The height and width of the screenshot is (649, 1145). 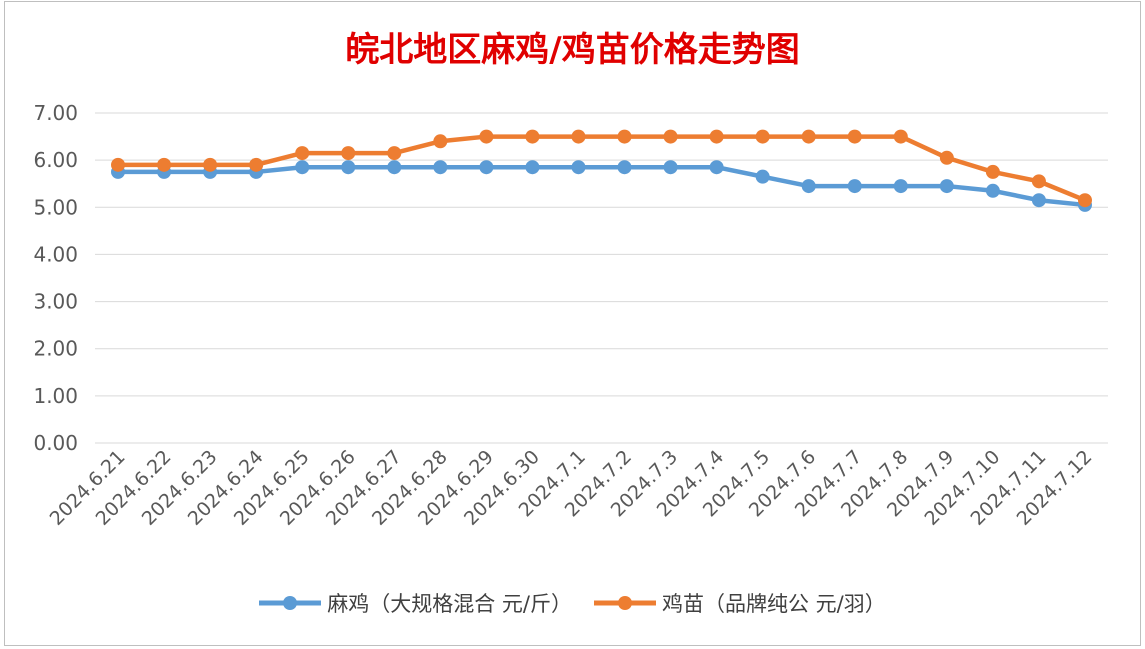 What do you see at coordinates (55, 278) in the screenshot?
I see `y-axis-ticks: 0.00 1.00 2.00 3.00 4.00 5.00 6.00 7.00` at bounding box center [55, 278].